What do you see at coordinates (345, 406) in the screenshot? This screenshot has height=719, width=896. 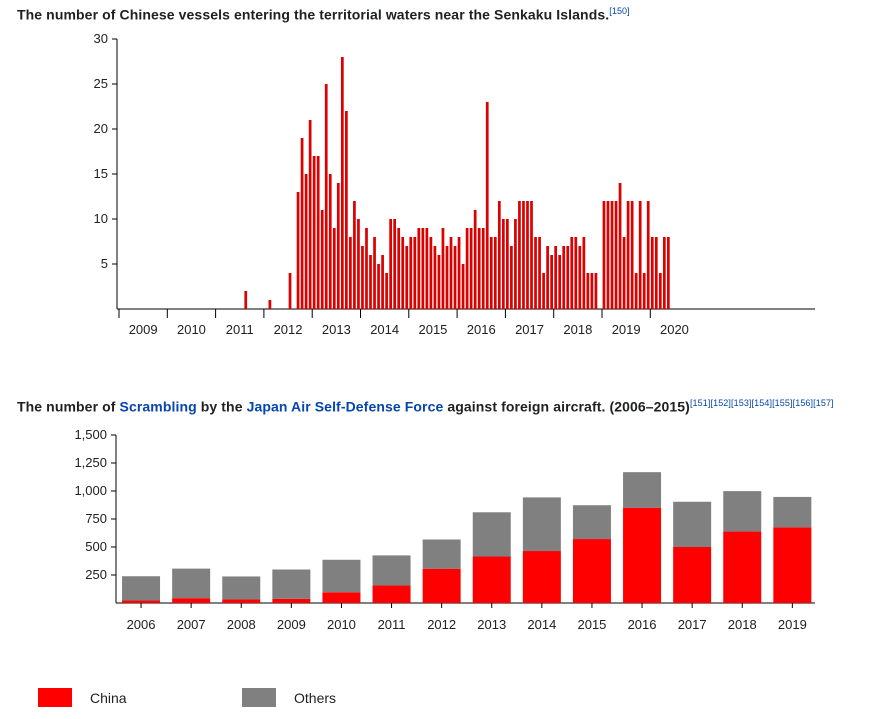 I see `jasdf-link: Japan Air Self-Defense Force` at bounding box center [345, 406].